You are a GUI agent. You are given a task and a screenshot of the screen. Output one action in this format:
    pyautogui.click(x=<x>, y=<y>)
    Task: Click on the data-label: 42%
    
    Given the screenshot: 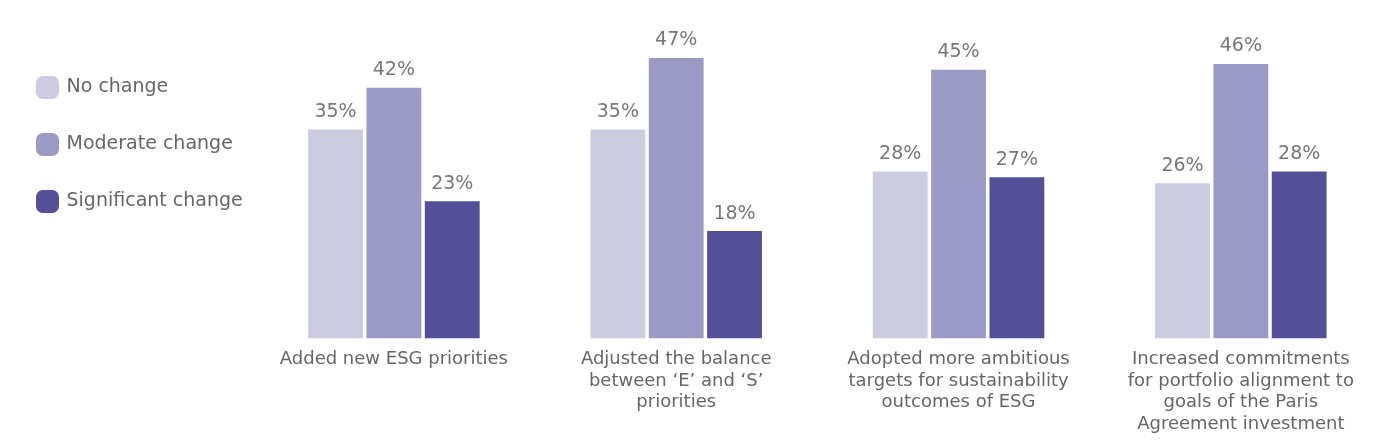 What is the action you would take?
    pyautogui.click(x=394, y=68)
    